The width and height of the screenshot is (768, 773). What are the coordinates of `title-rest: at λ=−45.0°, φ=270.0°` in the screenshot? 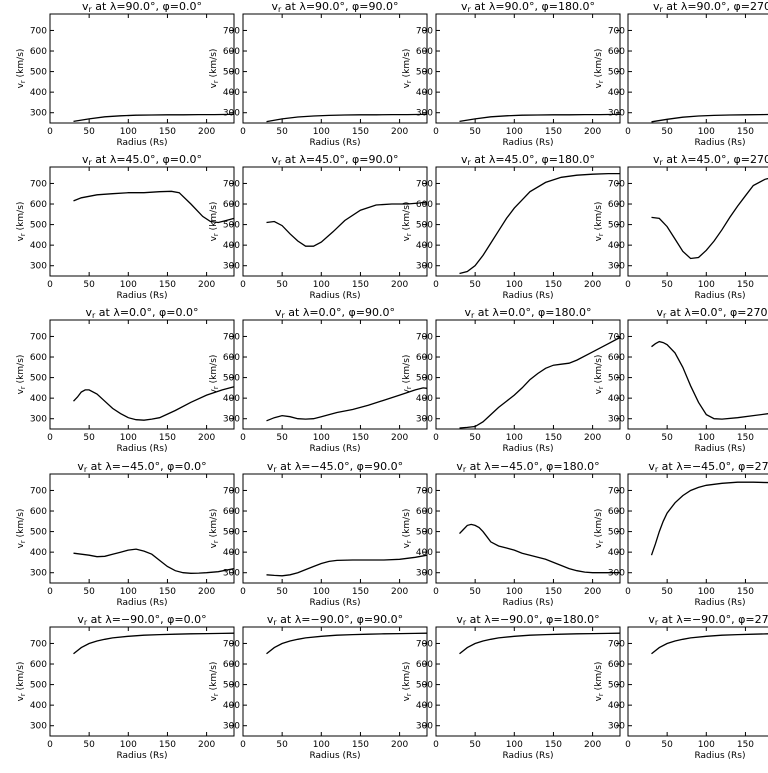 It's located at (713, 466).